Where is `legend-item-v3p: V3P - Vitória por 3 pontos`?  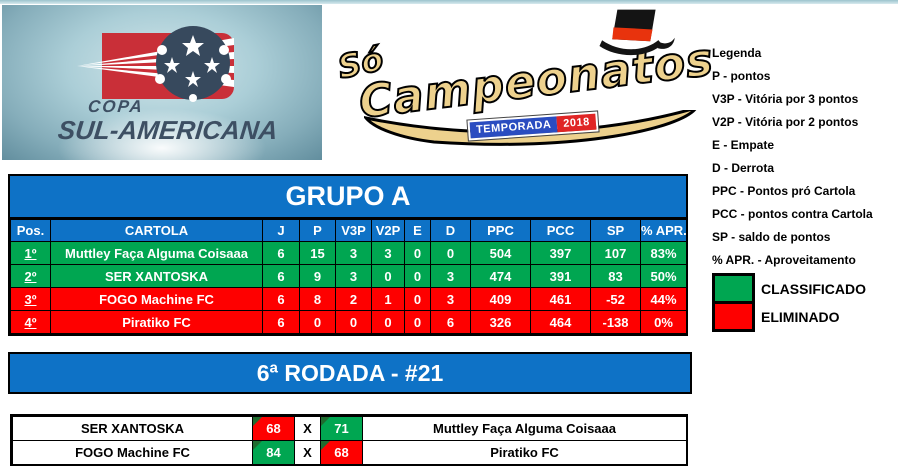 legend-item-v3p: V3P - Vitória por 3 pontos is located at coordinates (785, 99).